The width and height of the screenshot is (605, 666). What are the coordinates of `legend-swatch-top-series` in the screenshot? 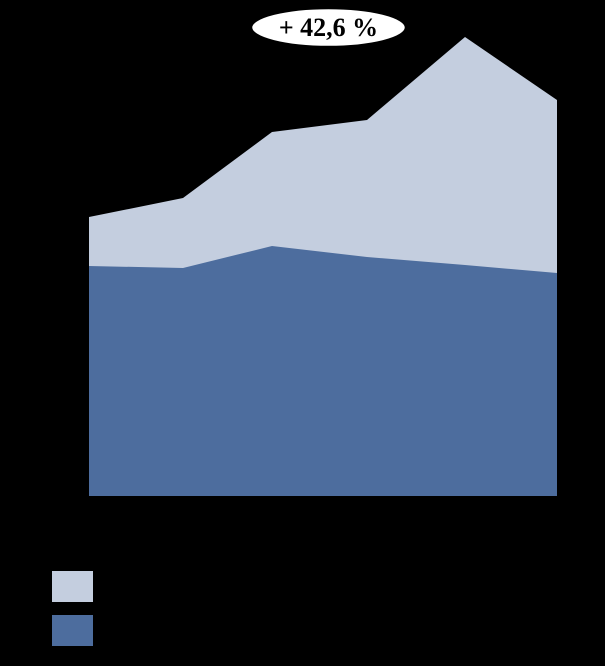 It's located at (72, 586).